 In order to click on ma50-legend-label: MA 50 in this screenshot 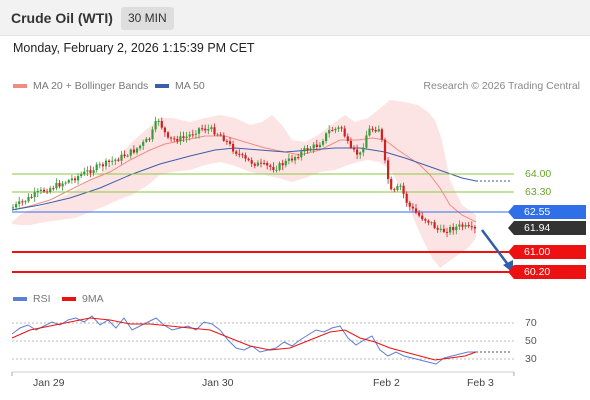, I will do `click(190, 86)`.